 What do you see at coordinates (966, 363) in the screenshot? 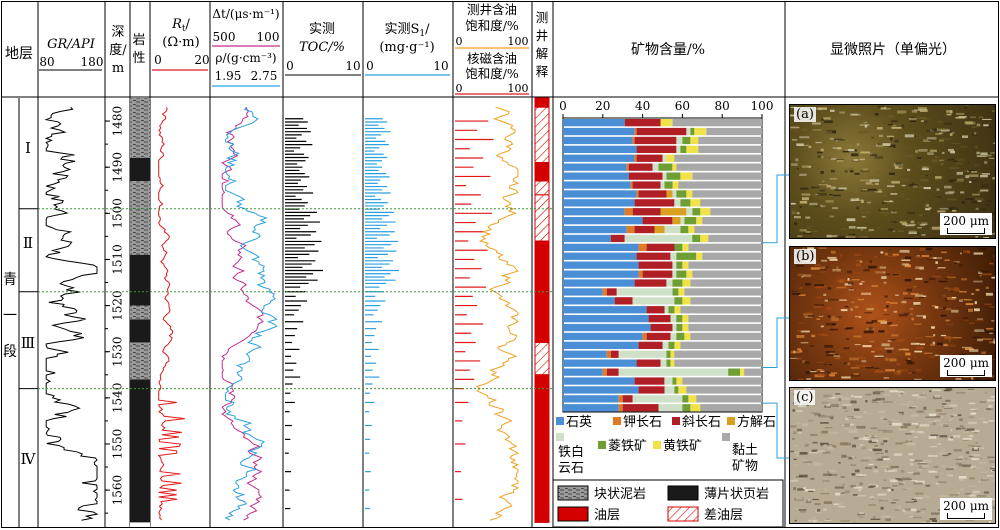
I see `photo-b-scale-text: 200 μm` at bounding box center [966, 363].